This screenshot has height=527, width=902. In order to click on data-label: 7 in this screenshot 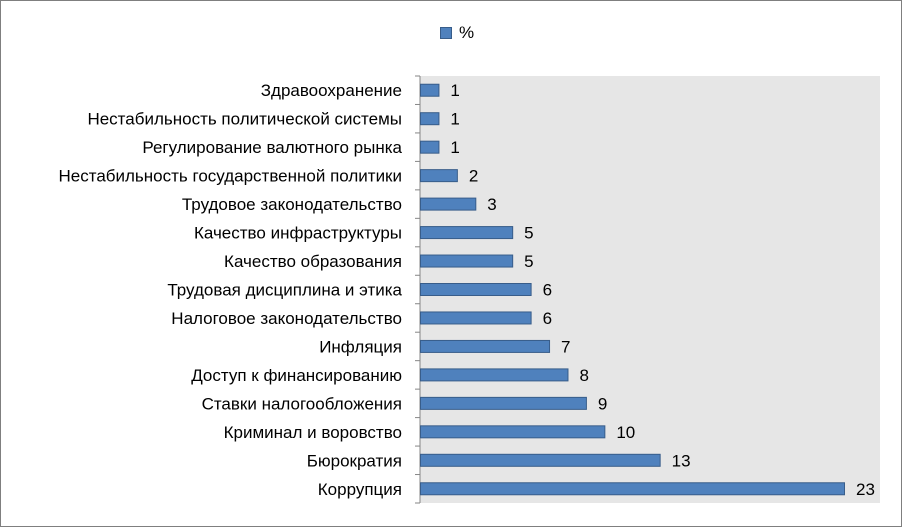, I will do `click(565, 346)`.